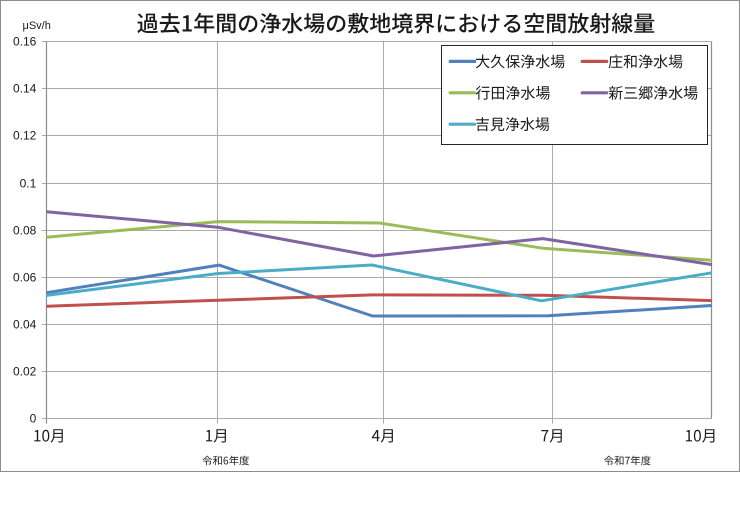  Describe the element at coordinates (25, 231) in the screenshot. I see `svg-text: 0.08` at that location.